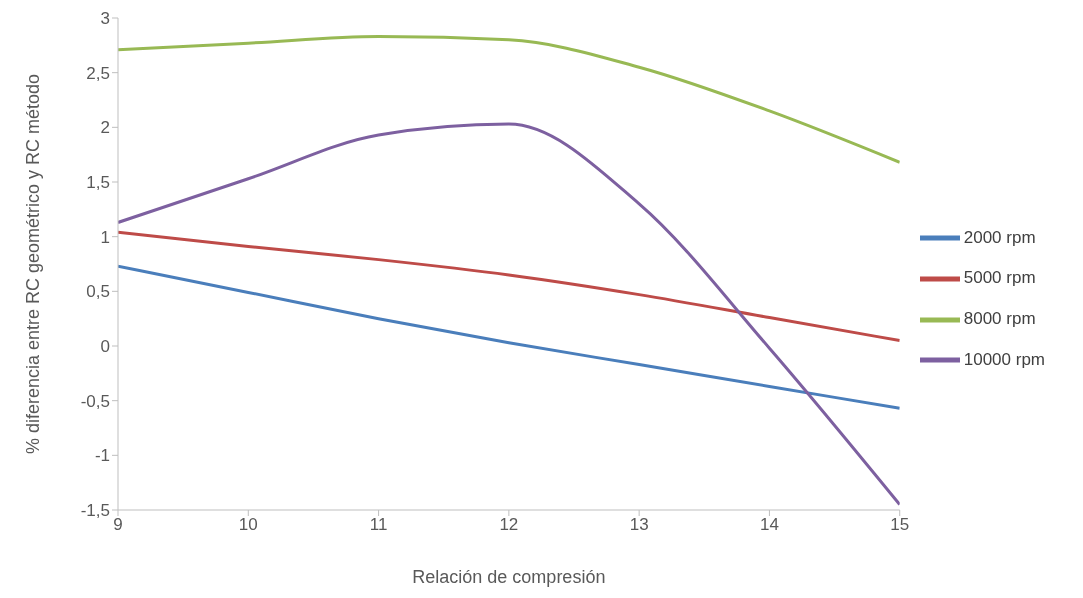 The width and height of the screenshot is (1083, 598). I want to click on x-tick-label: 15, so click(900, 525).